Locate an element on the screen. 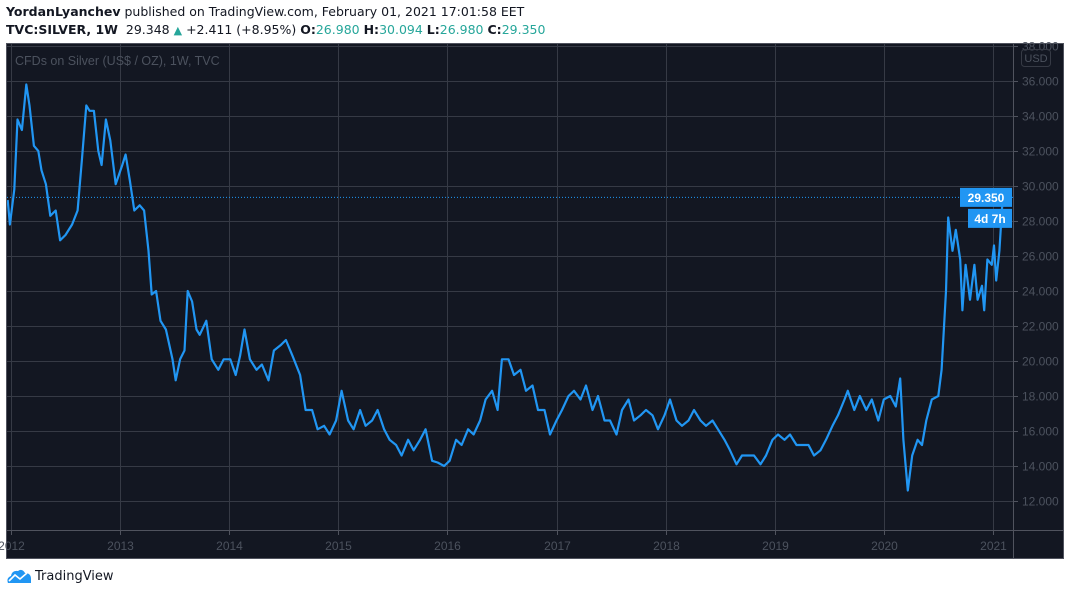  close-value: 29.350 is located at coordinates (523, 29).